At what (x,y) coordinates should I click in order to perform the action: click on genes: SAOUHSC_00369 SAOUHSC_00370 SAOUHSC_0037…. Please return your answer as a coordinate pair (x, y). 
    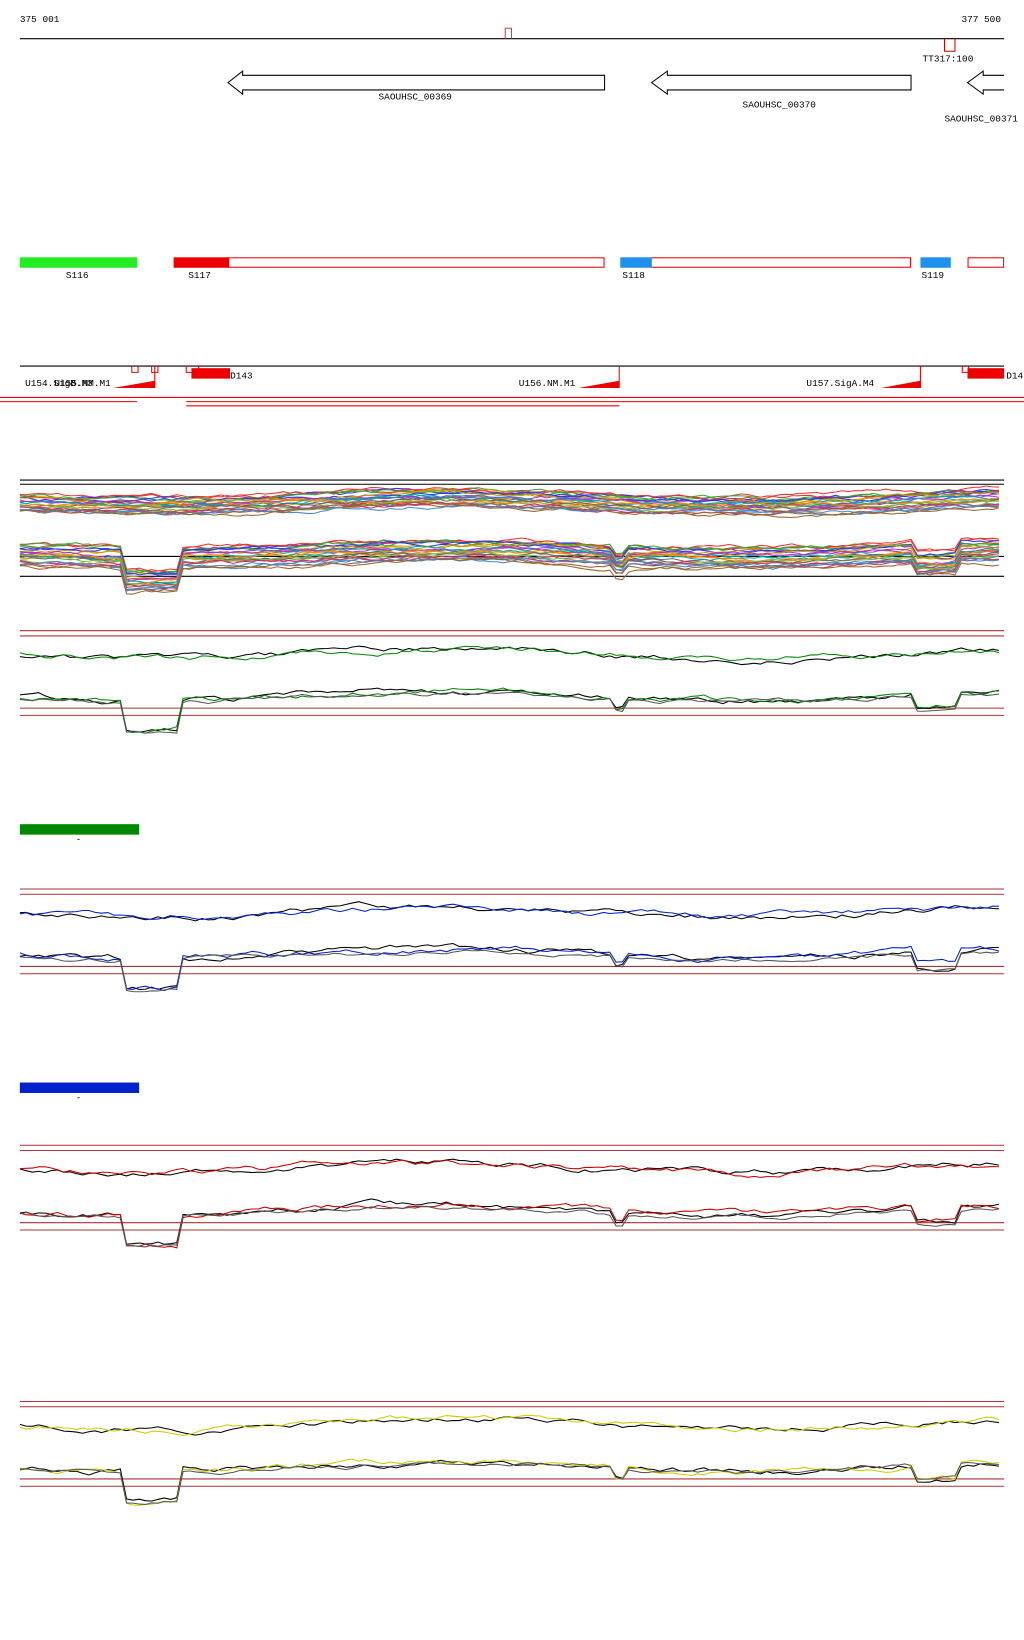
    Looking at the image, I should click on (623, 97).